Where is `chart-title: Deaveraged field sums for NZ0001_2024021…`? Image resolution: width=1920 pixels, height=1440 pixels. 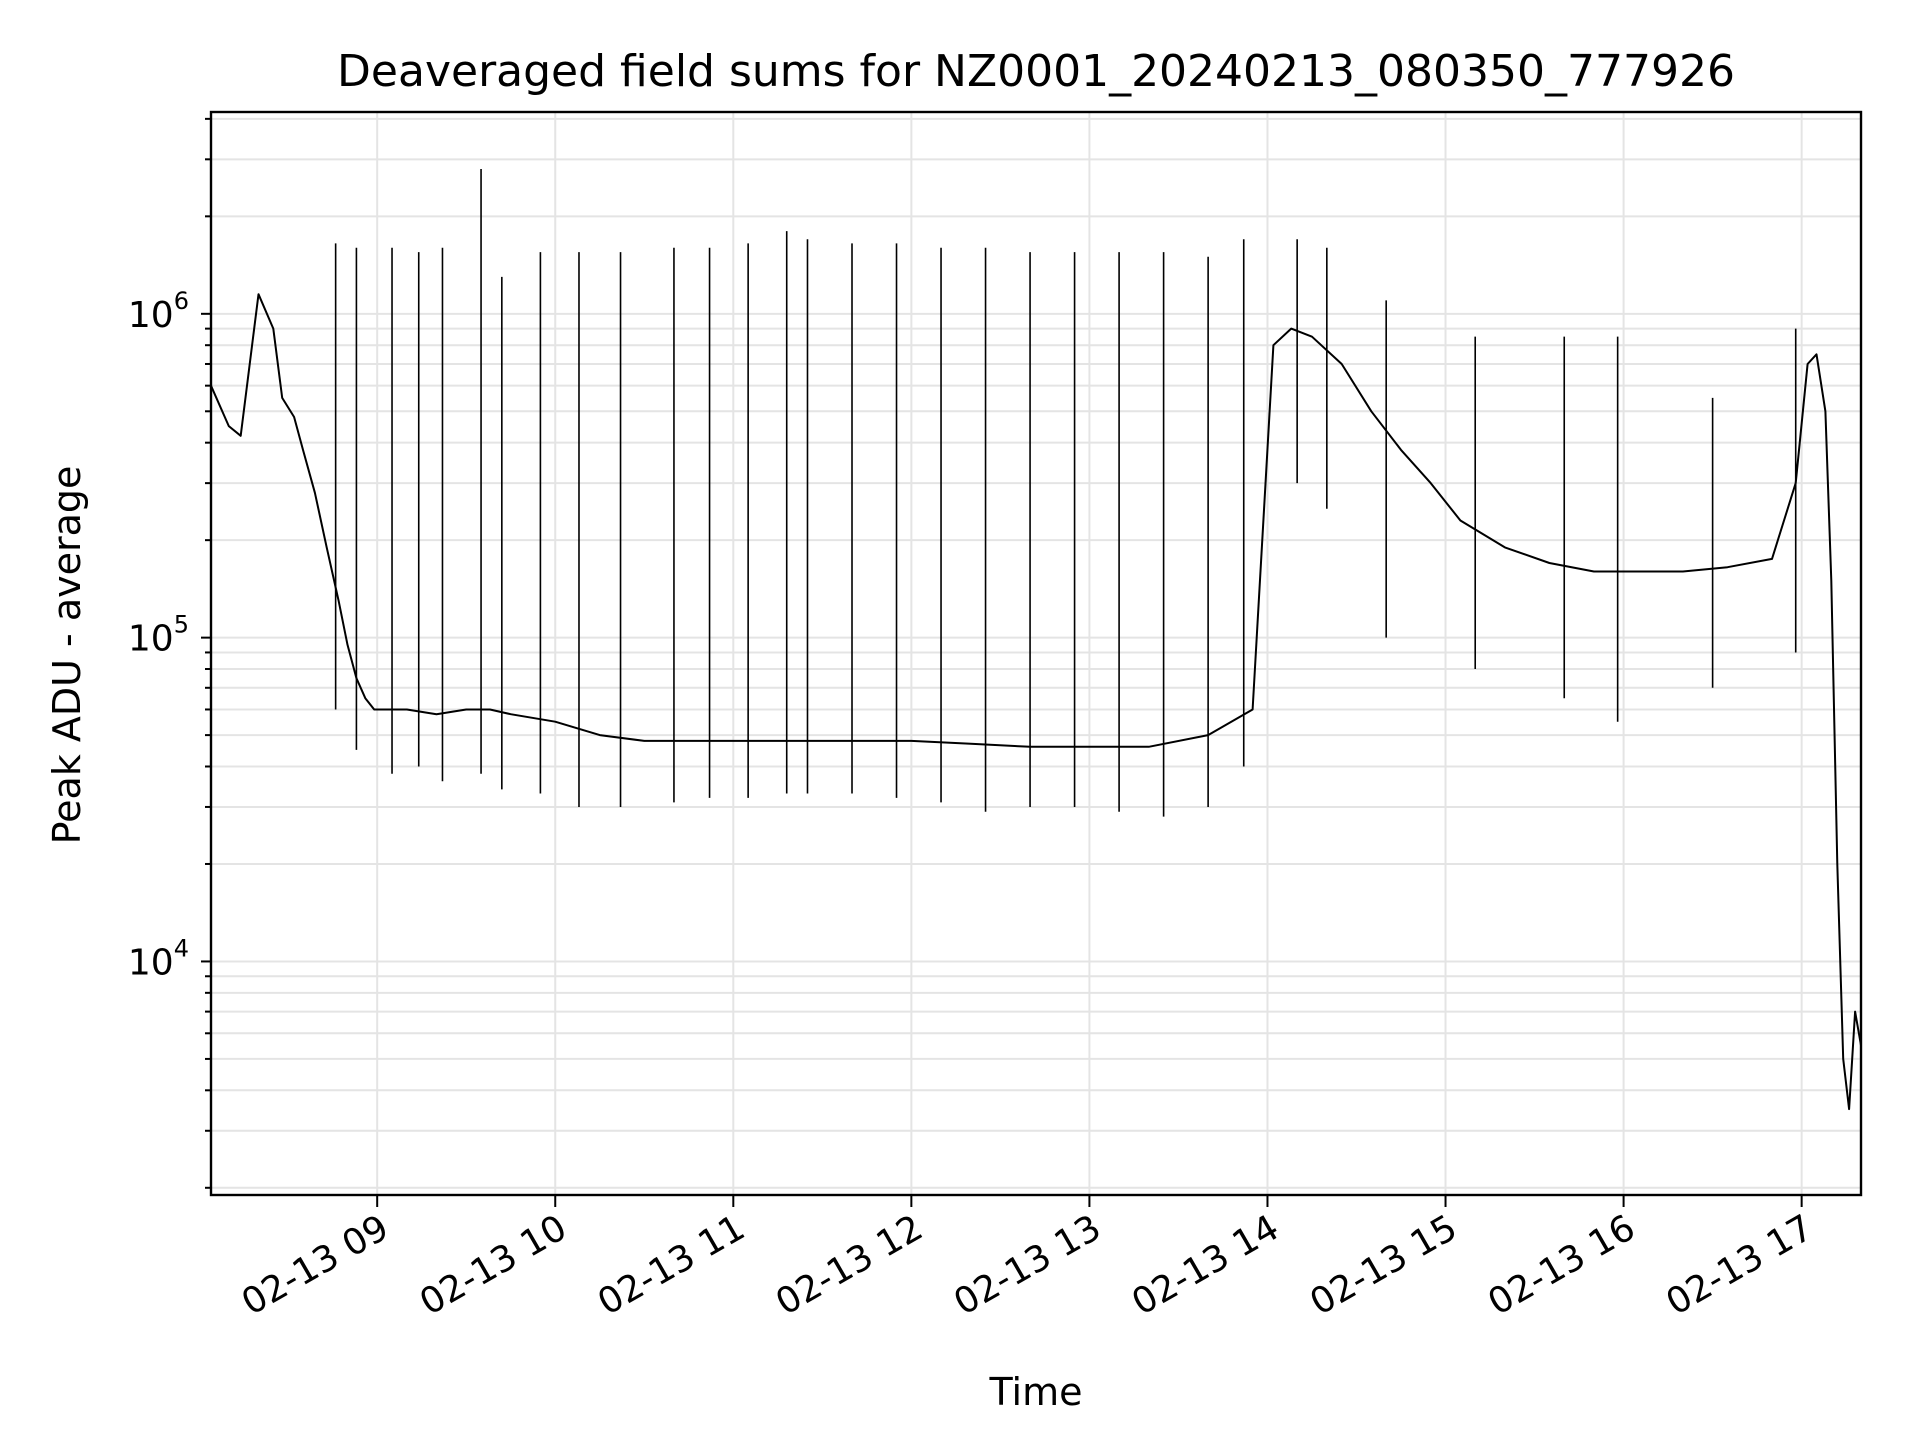 chart-title: Deaveraged field sums for NZ0001_2024021… is located at coordinates (1036, 71).